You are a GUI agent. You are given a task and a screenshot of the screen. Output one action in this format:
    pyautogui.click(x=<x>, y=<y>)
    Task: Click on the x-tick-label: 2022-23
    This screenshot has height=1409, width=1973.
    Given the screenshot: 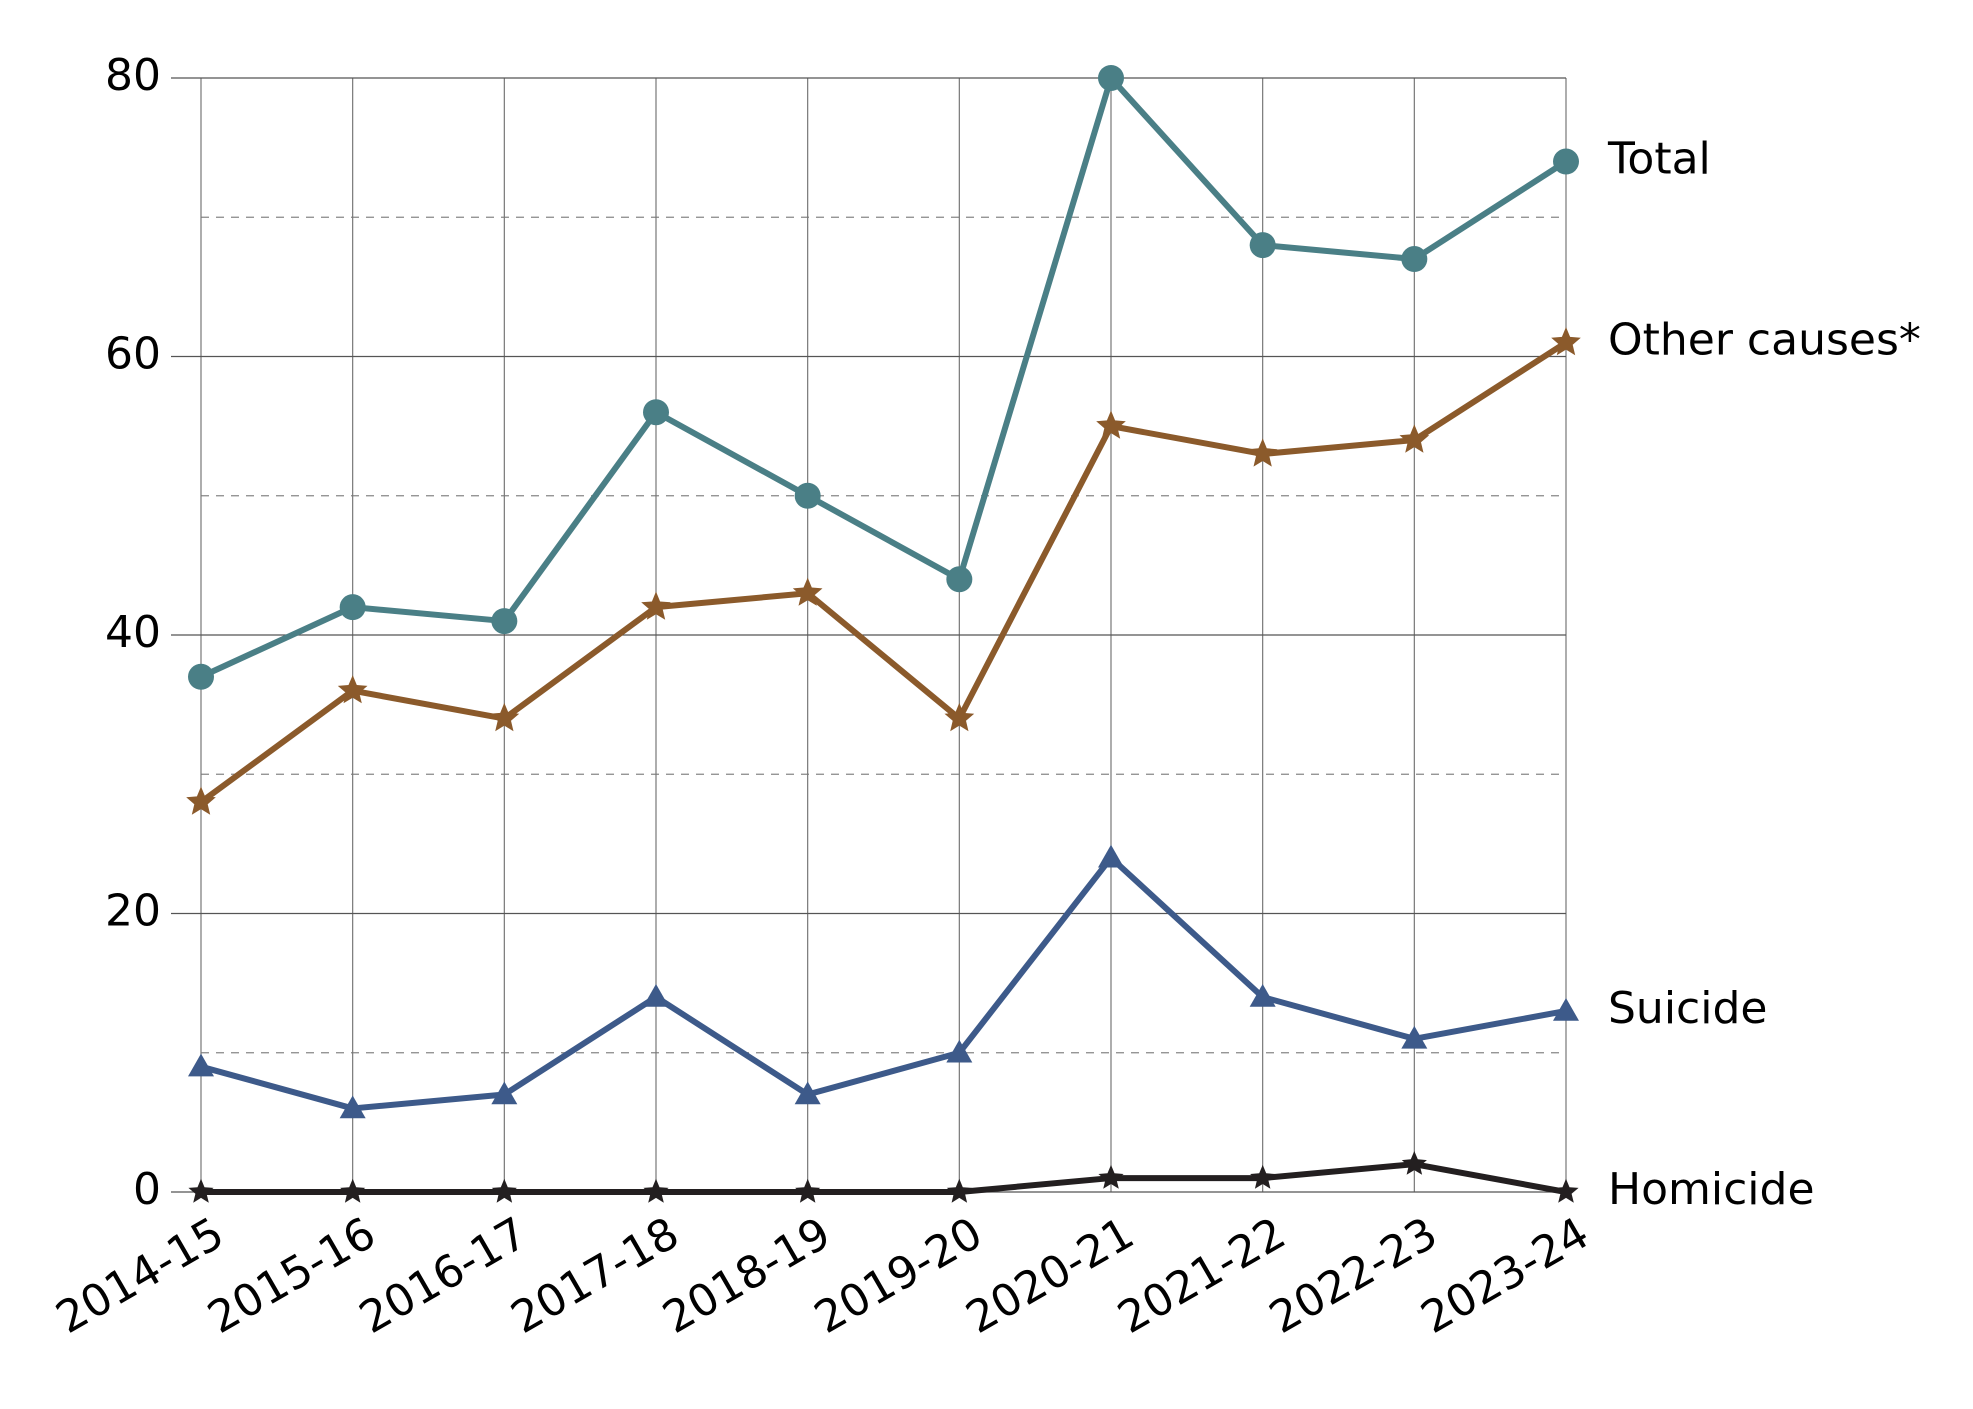 What is the action you would take?
    pyautogui.click(x=1353, y=1276)
    